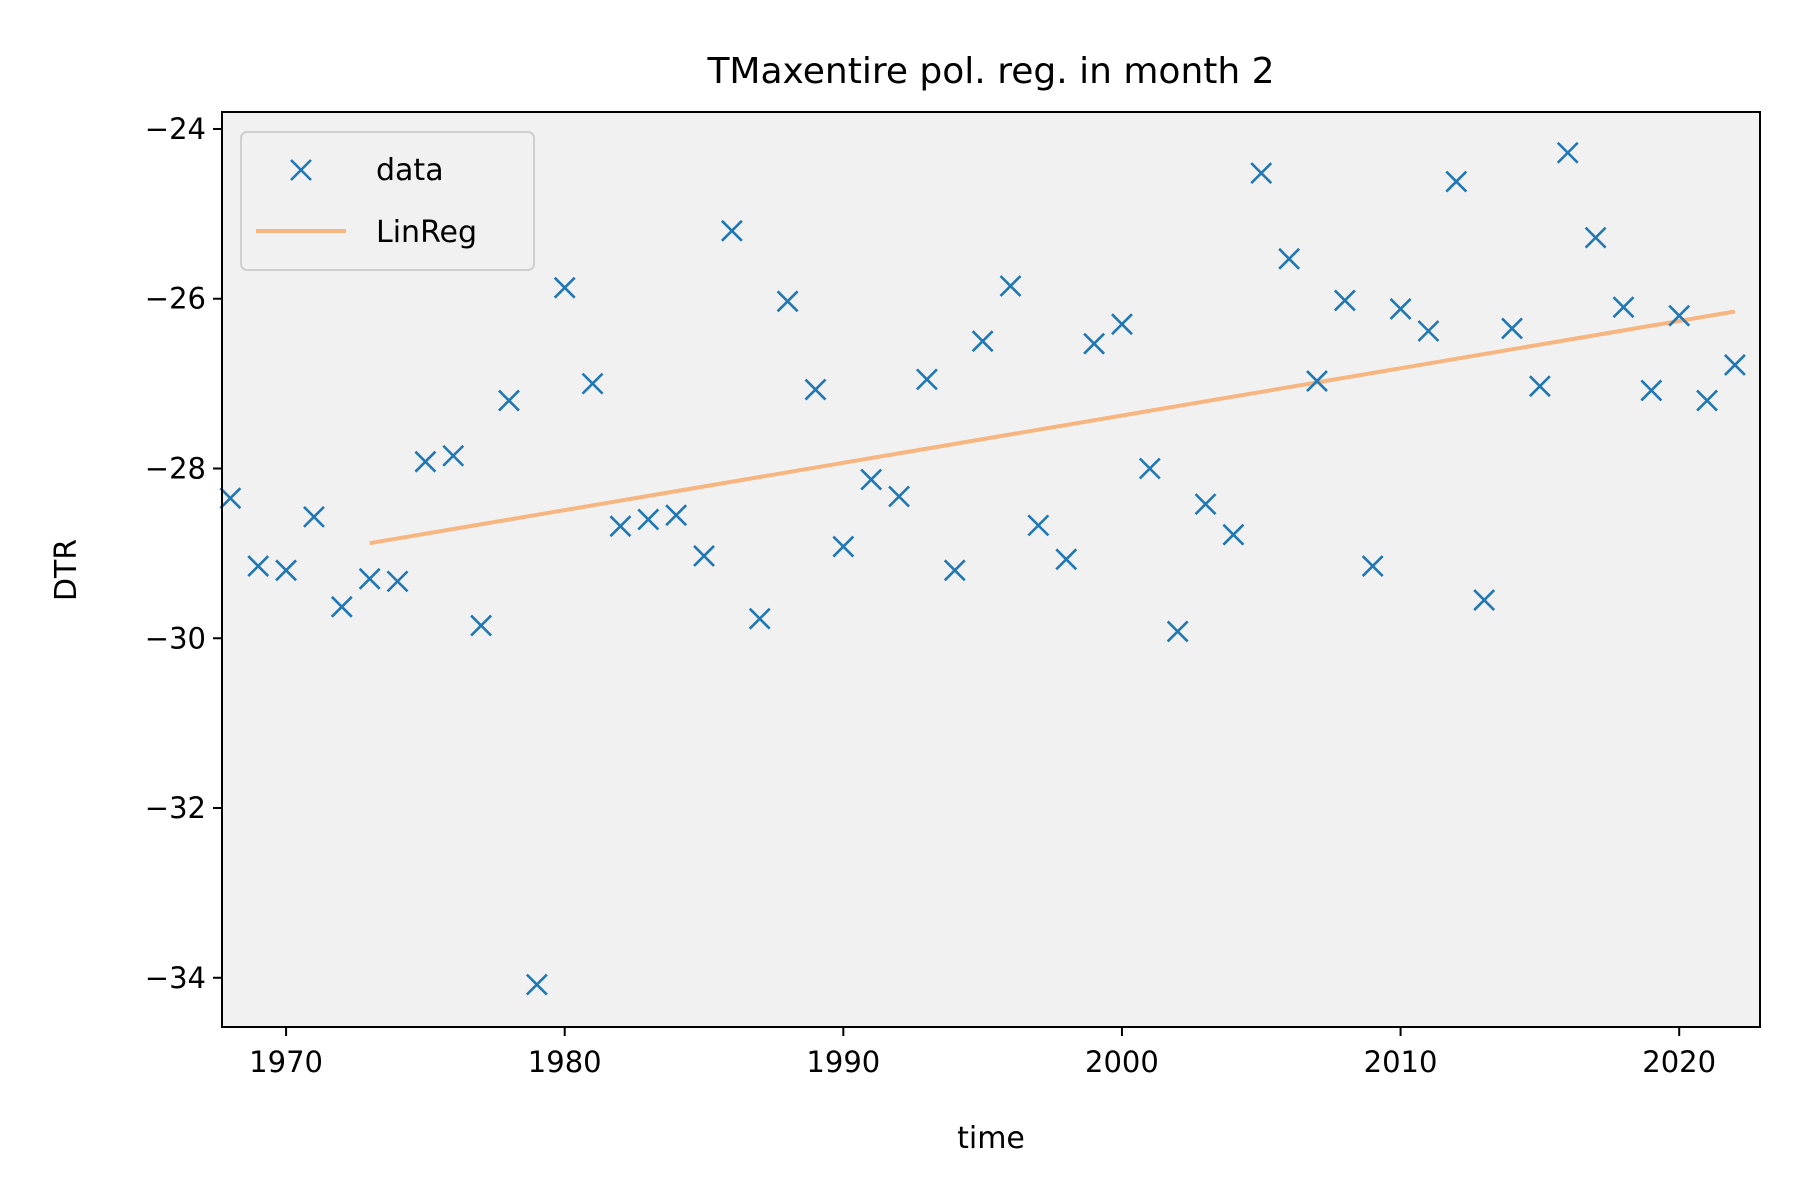  Describe the element at coordinates (175, 129) in the screenshot. I see `y-tick-label: −24` at that location.